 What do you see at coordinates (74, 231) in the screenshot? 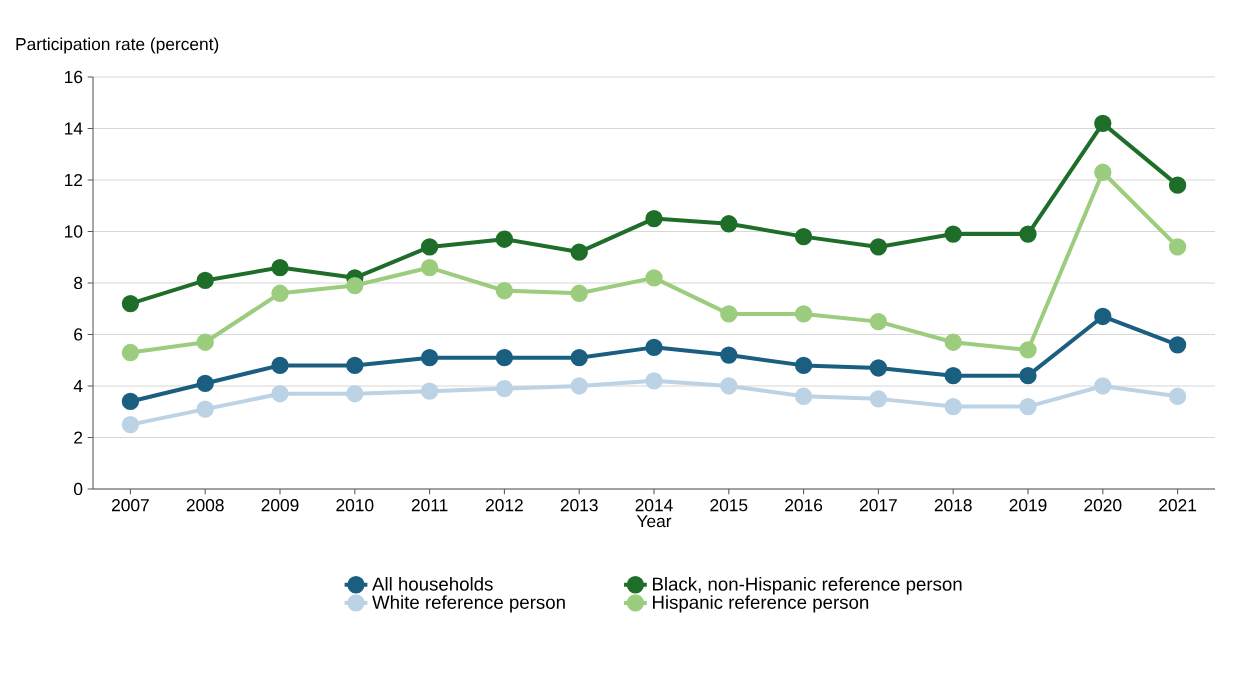
I see `y-tick-label: 10` at bounding box center [74, 231].